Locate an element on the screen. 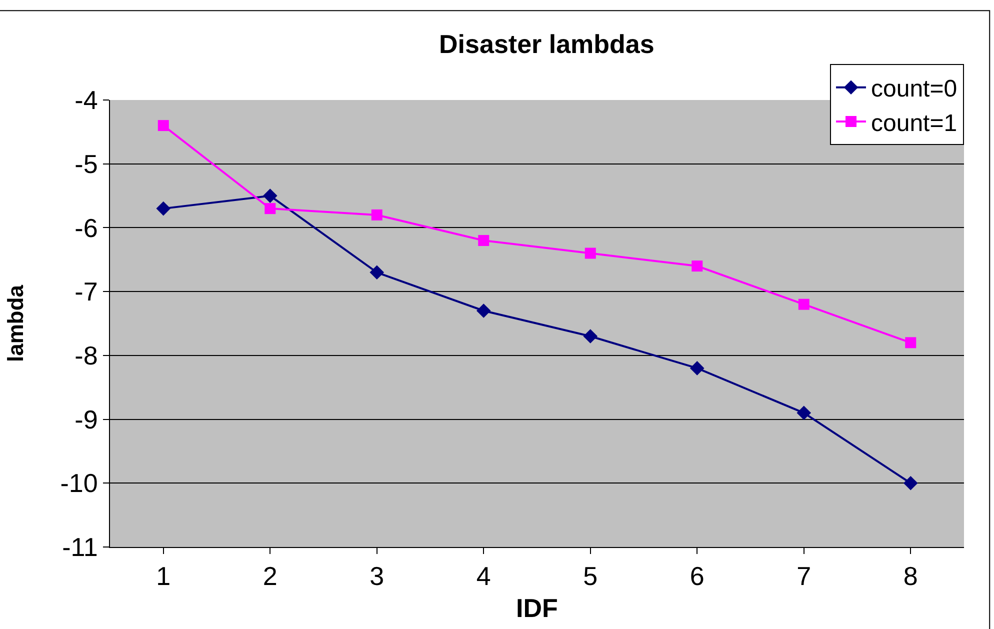 The width and height of the screenshot is (994, 629). x-tick-label: 6 is located at coordinates (697, 576).